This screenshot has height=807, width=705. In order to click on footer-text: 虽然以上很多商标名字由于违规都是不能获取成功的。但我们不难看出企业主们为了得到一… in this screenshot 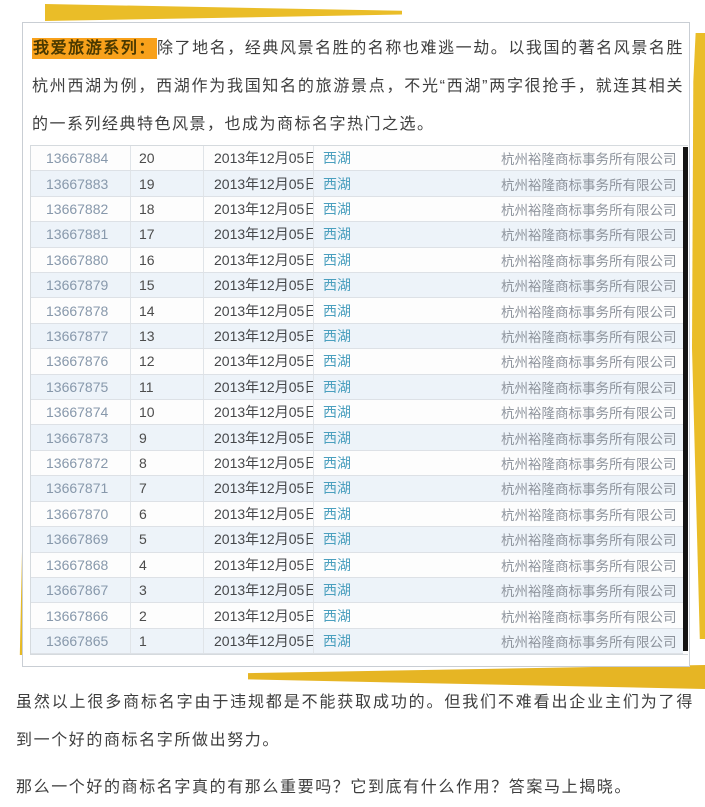, I will do `click(355, 745)`.